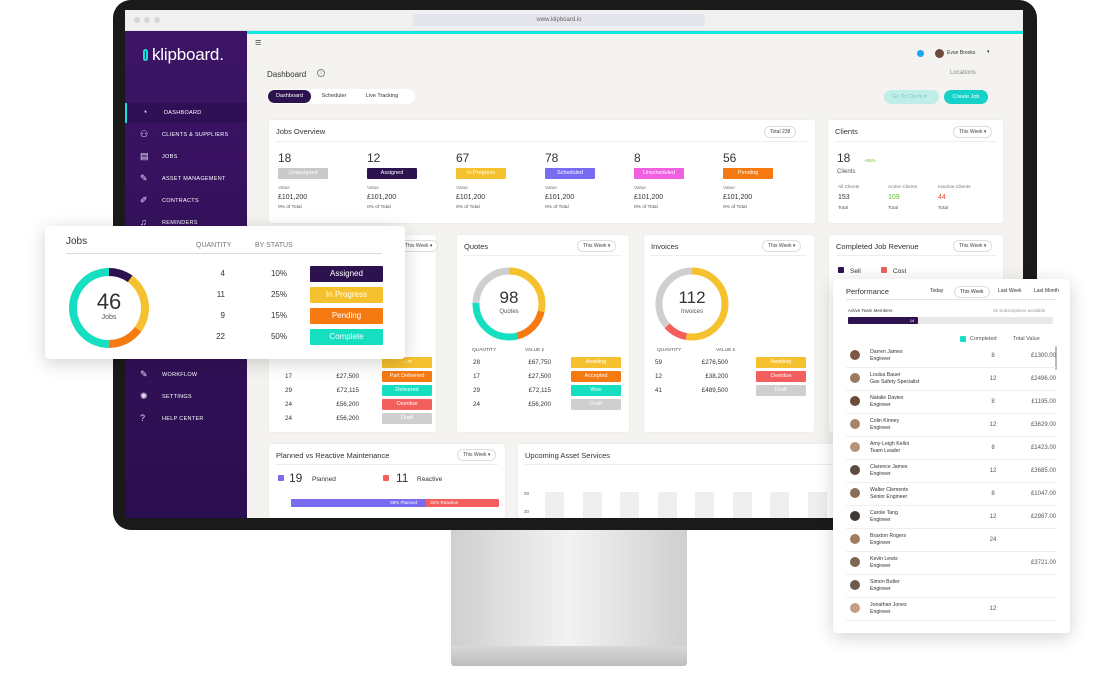 This screenshot has width=1116, height=680. I want to click on jobs-popup-status: Complete, so click(346, 337).